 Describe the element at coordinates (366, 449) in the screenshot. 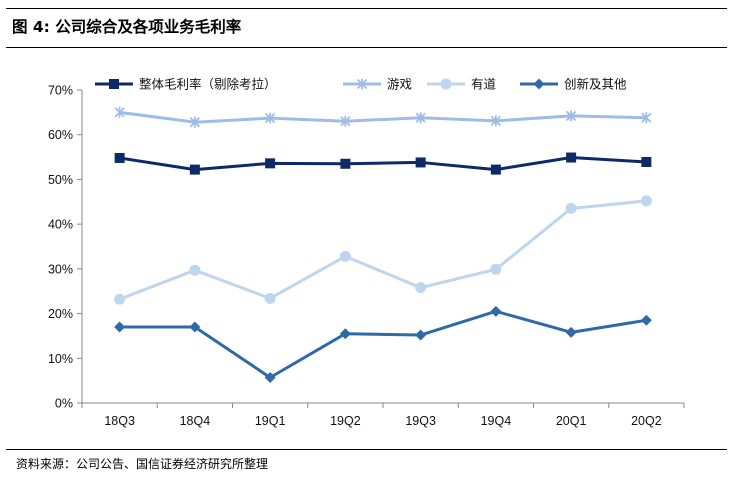

I see `bottom-rule` at that location.